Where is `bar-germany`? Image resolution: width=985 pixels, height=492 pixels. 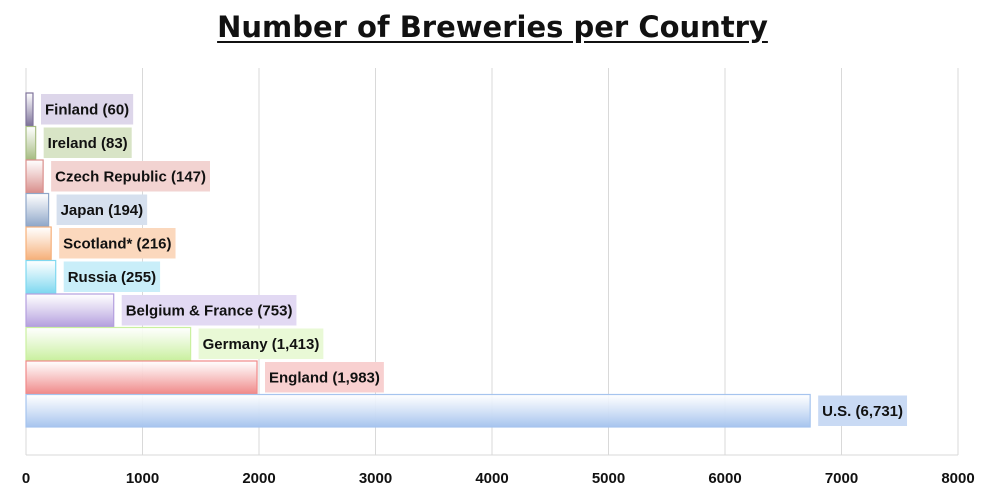 bar-germany is located at coordinates (108, 343).